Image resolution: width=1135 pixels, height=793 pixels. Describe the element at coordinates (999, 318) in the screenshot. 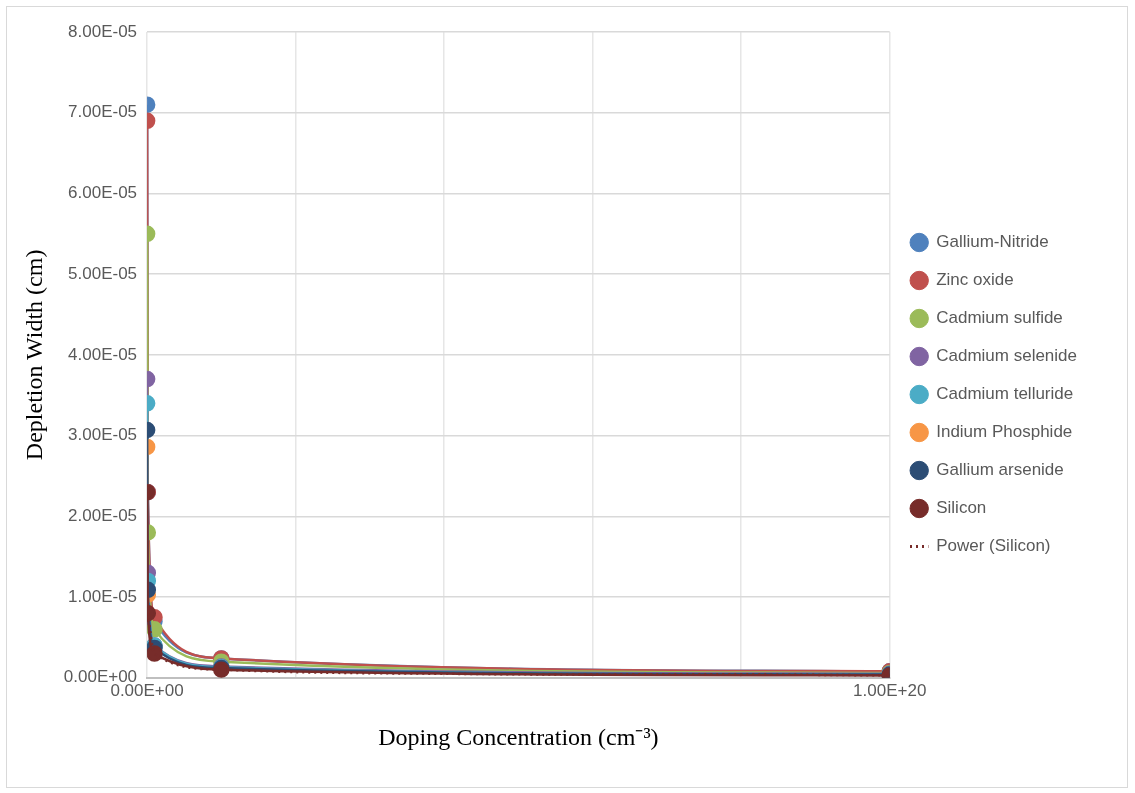

I see `legend-label: Cadmium sulfide` at that location.